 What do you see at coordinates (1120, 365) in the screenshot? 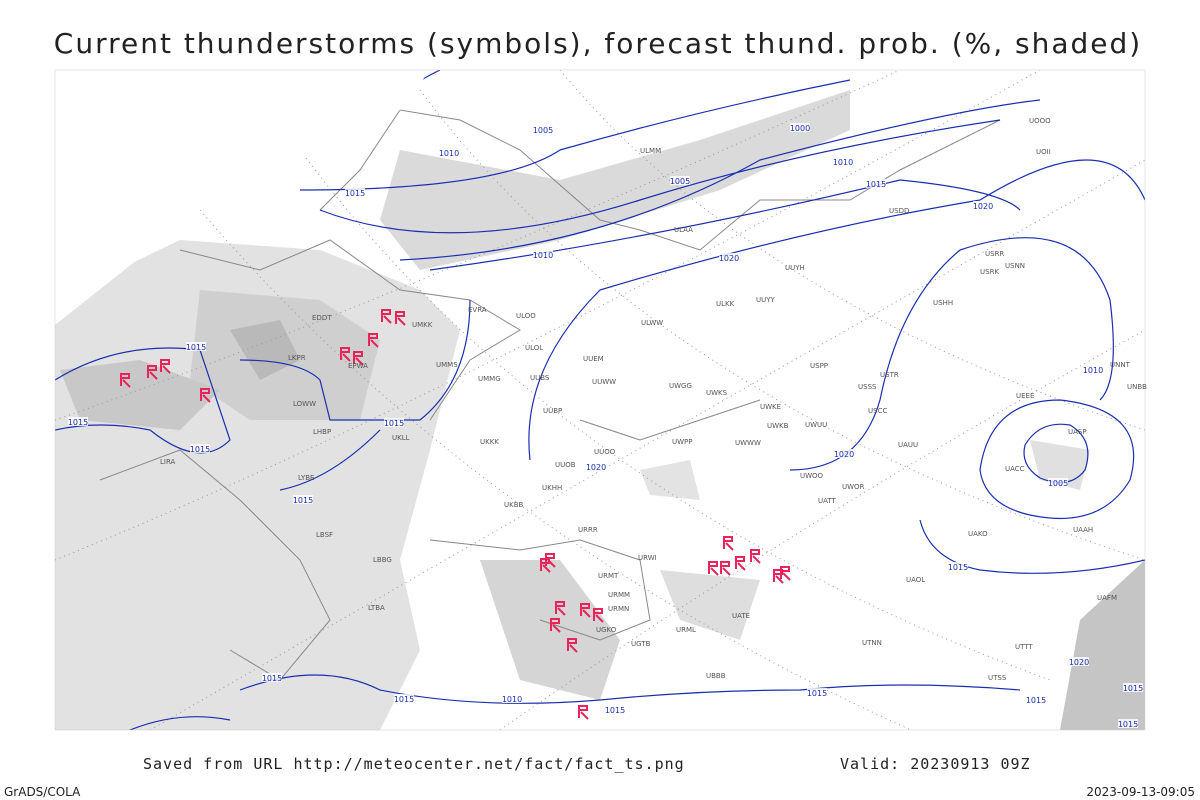
I see `station-code: UNNT` at bounding box center [1120, 365].